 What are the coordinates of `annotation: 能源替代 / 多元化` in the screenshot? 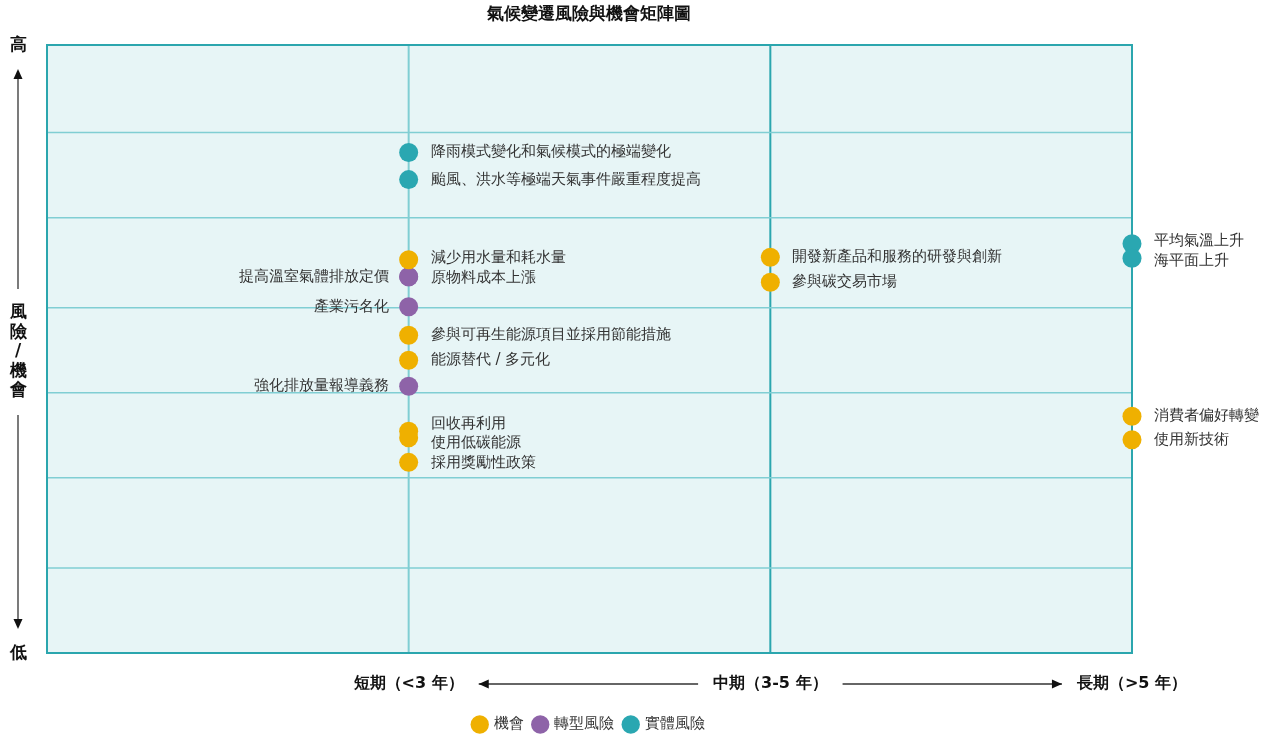 It's located at (490, 359).